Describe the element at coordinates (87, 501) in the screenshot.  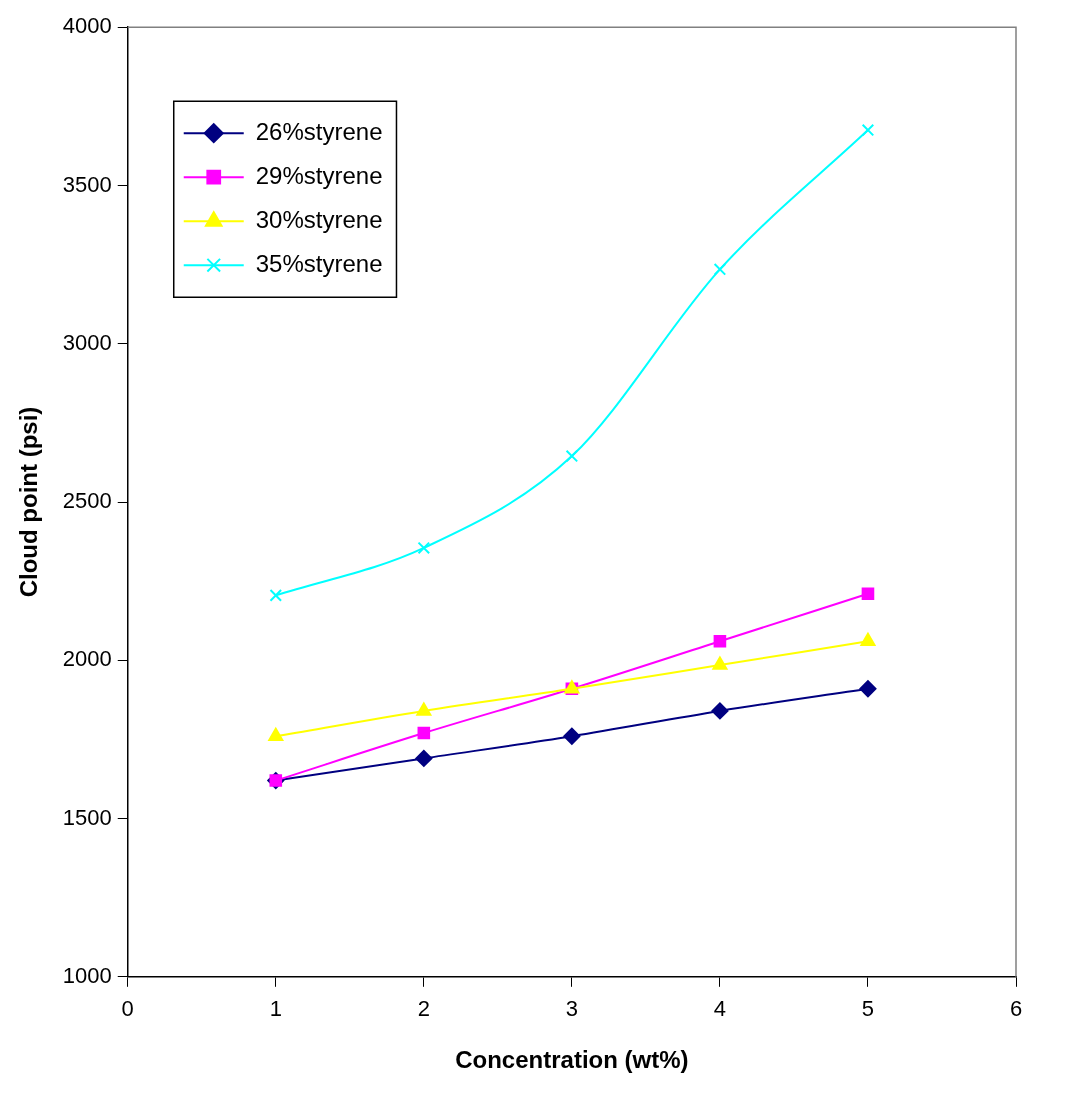
I see `y-tick-label: 2500` at that location.